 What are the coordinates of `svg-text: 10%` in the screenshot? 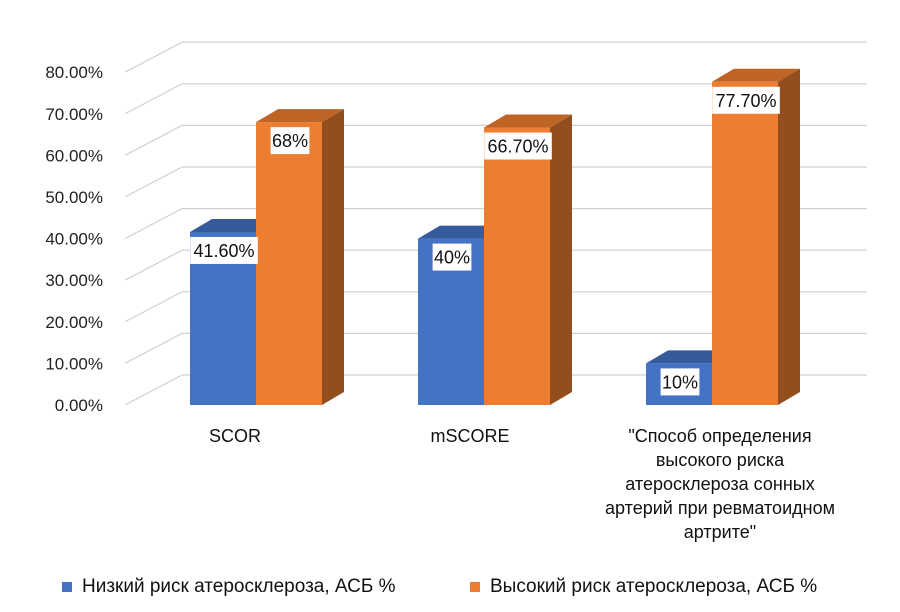 It's located at (680, 382).